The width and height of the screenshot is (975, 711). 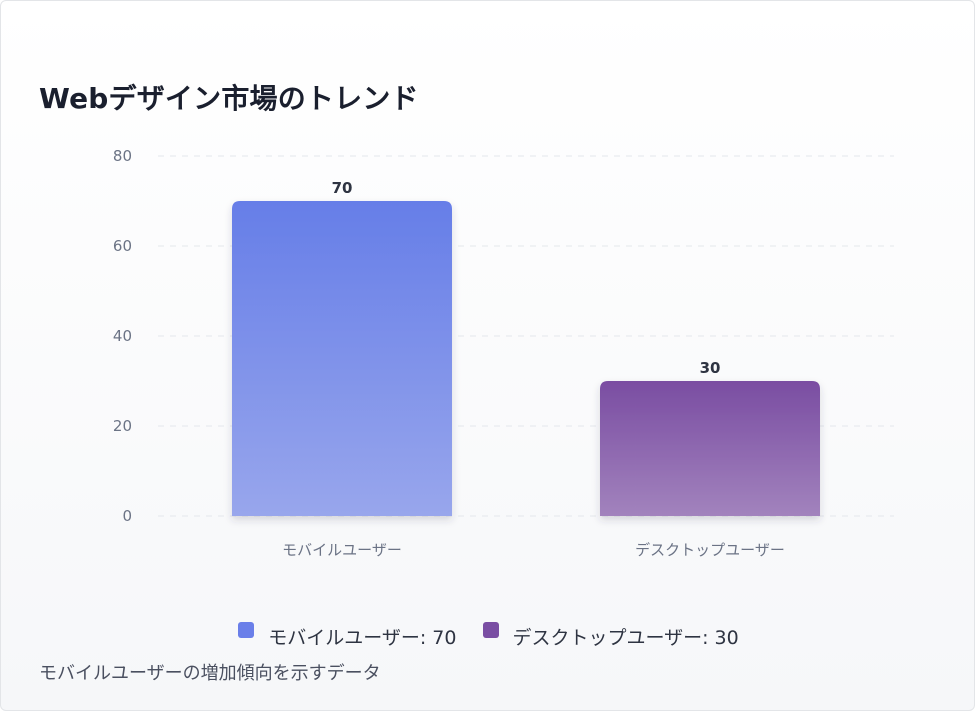 I want to click on legend-swatch-mobile, so click(x=246, y=630).